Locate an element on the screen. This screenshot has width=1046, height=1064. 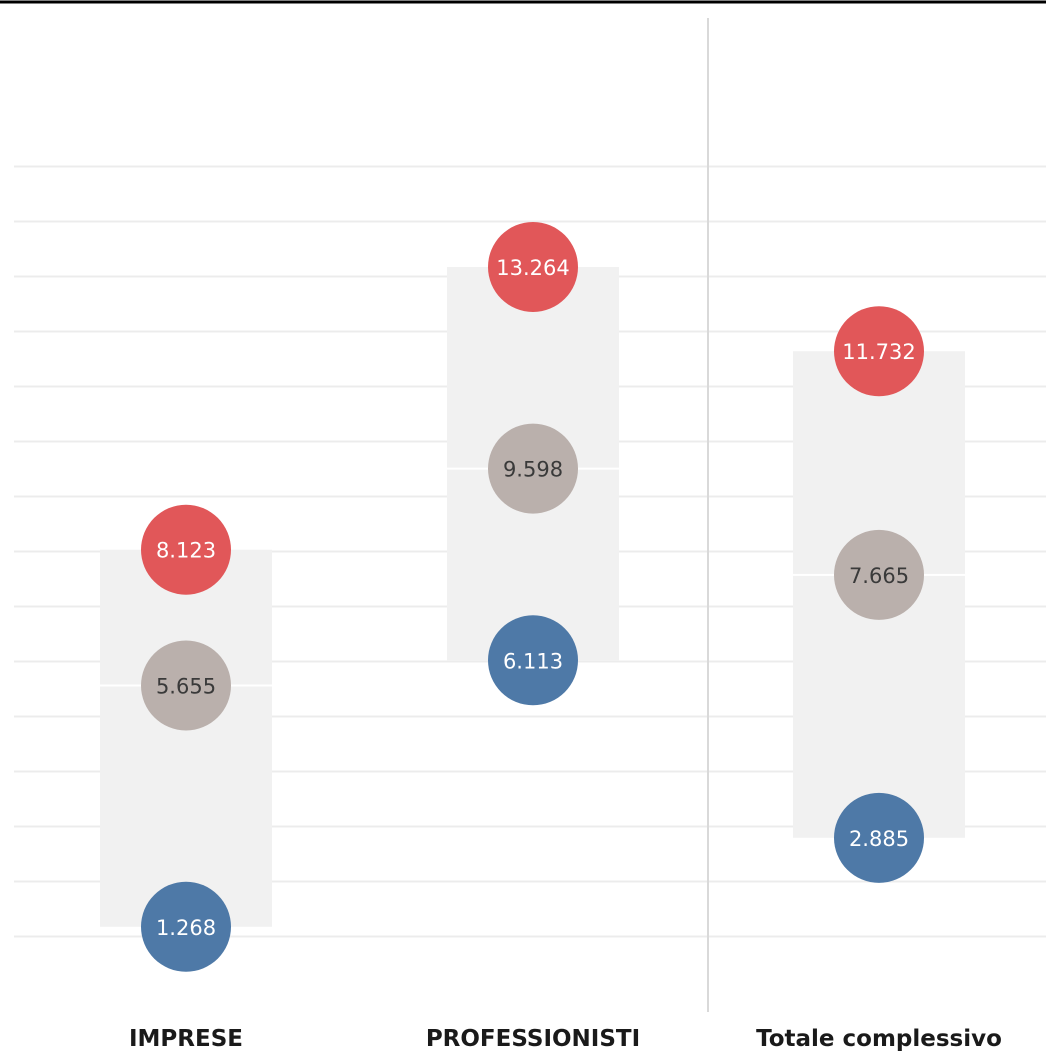
dot-value-label: 8.123 is located at coordinates (186, 551).